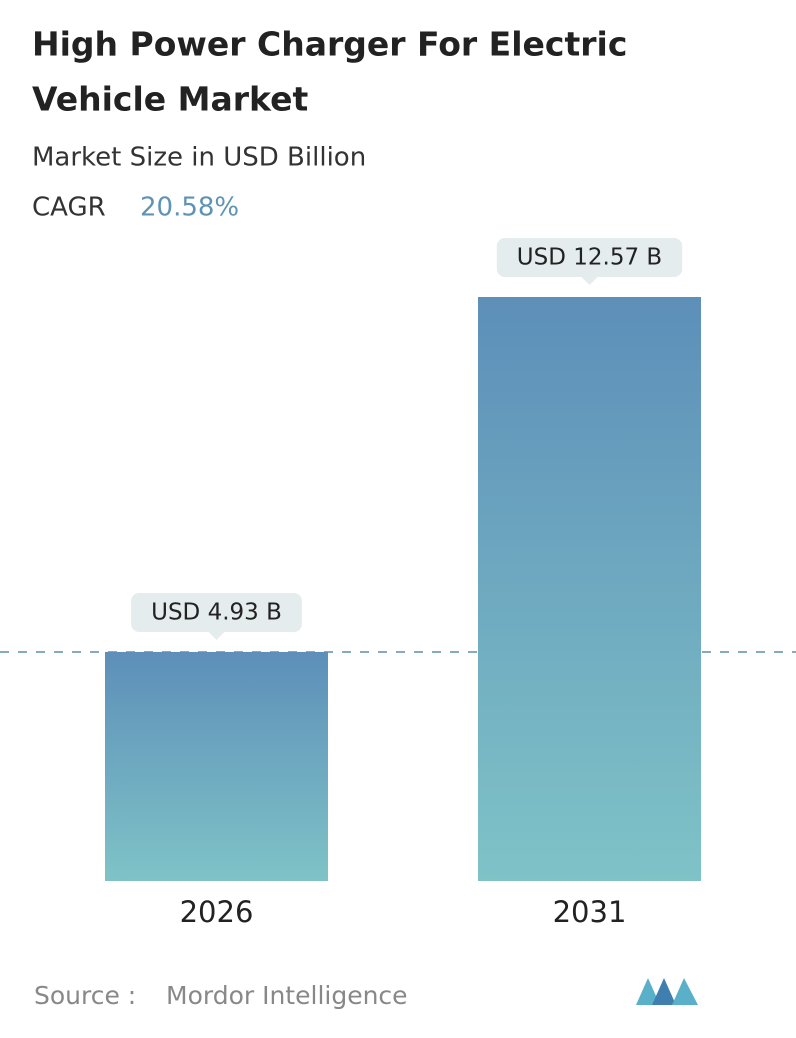 Image resolution: width=796 pixels, height=1038 pixels. Describe the element at coordinates (69, 208) in the screenshot. I see `cagr-label: CAGR` at that location.